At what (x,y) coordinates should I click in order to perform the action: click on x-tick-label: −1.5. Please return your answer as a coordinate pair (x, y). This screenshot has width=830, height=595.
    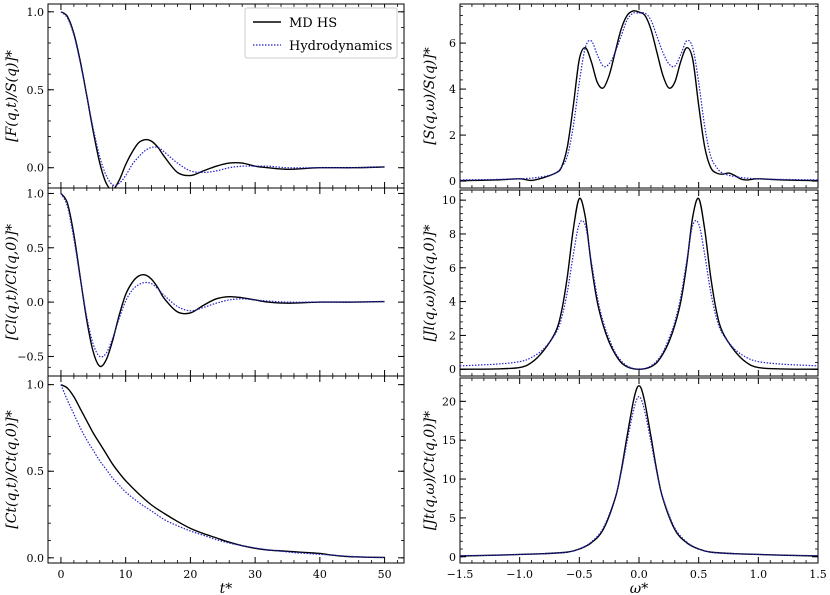
    Looking at the image, I should click on (460, 574).